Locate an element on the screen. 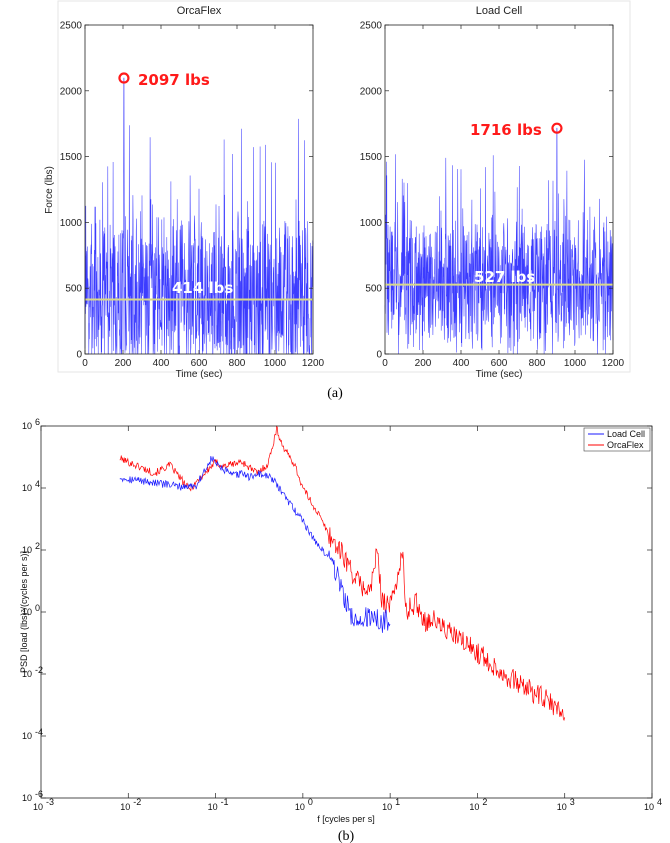 The height and width of the screenshot is (843, 670). orcaflex-peak-label: 2097 lbs is located at coordinates (174, 80).